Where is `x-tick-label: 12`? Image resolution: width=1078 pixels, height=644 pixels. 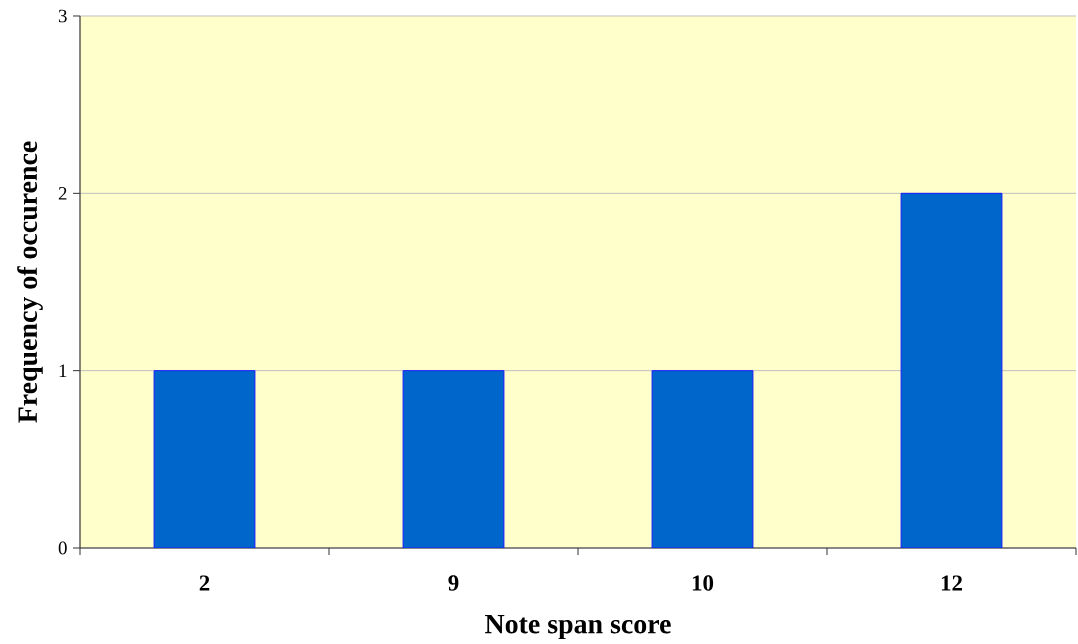
x-tick-label: 12 is located at coordinates (951, 583).